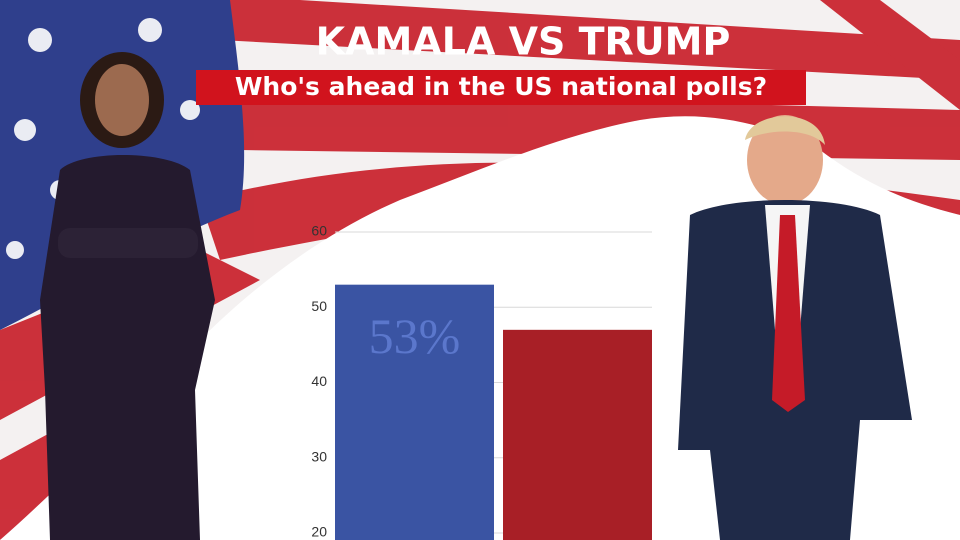  I want to click on chart-subtitle: Who's ahead in the US national polls?, so click(501, 86).